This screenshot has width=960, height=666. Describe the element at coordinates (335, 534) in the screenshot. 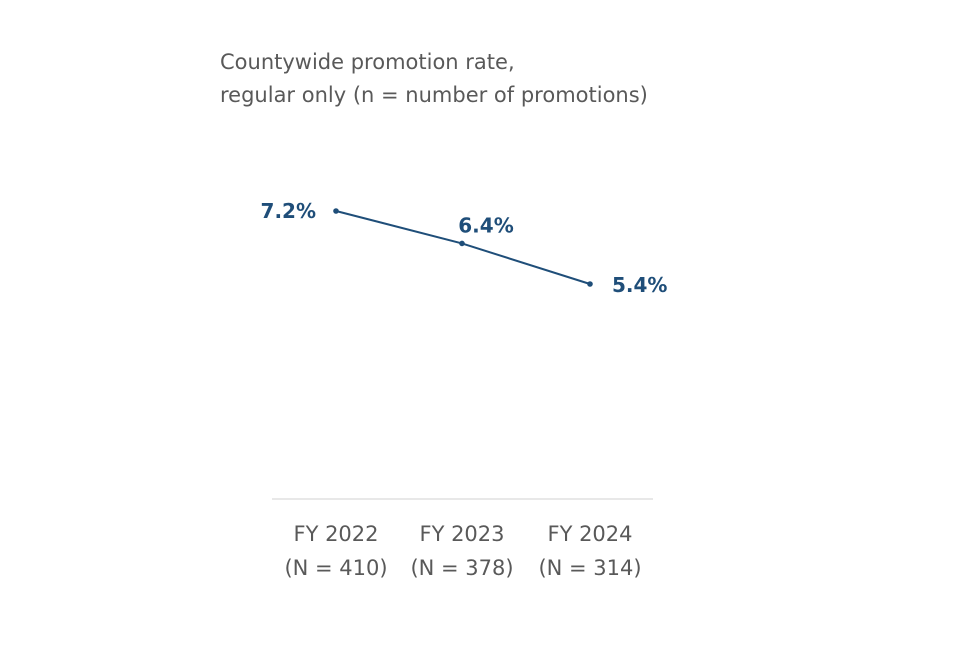

I see `x-tick-label-1-line-1: FY 2022` at that location.